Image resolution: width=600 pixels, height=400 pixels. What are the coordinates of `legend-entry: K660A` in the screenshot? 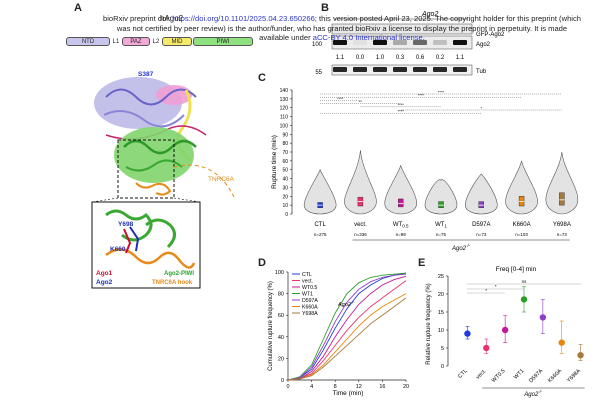 It's located at (310, 308).